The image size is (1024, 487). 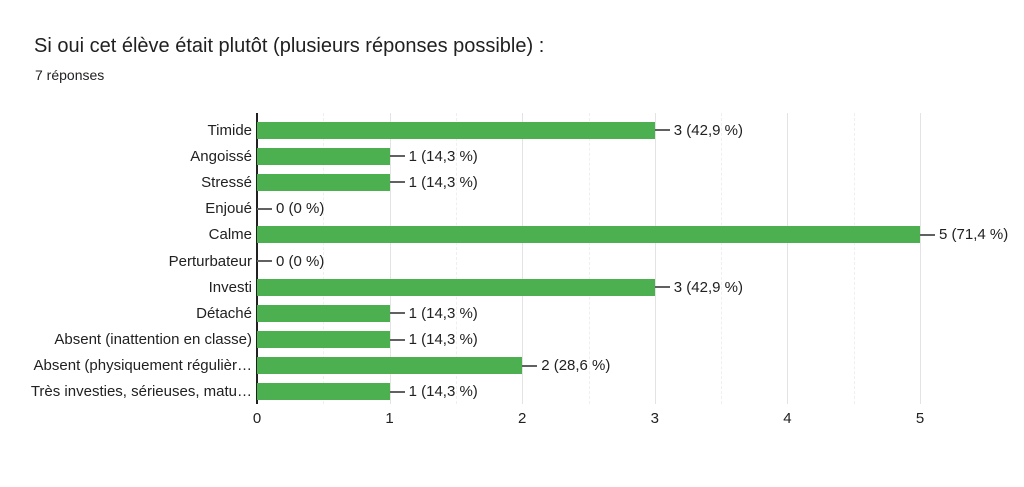 What do you see at coordinates (153, 340) in the screenshot?
I see `category-label: Absent (inattention en classe)` at bounding box center [153, 340].